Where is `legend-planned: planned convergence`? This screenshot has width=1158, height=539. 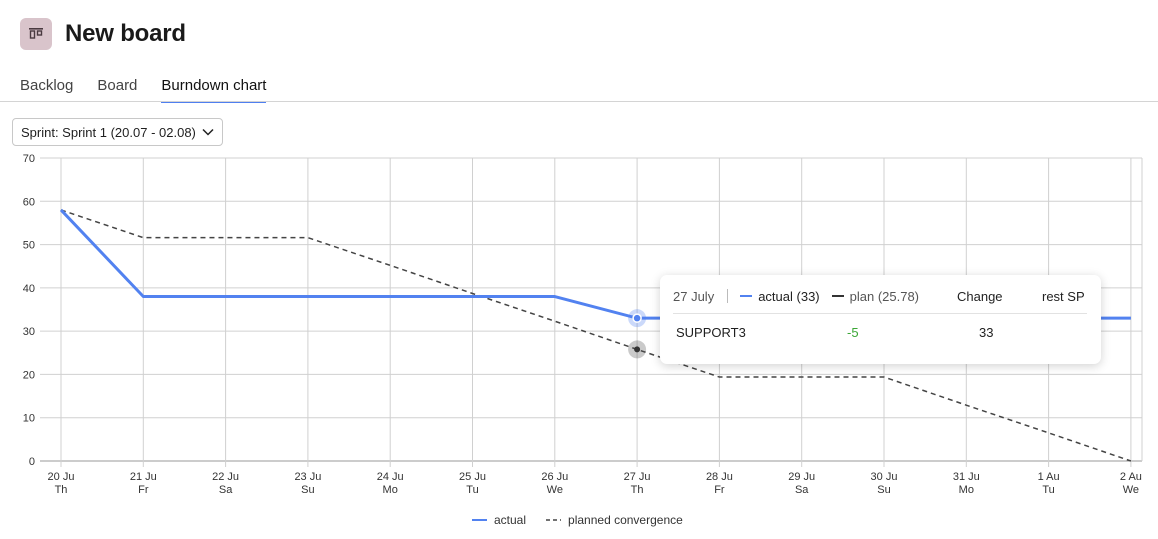
legend-planned: planned convergence is located at coordinates (614, 520).